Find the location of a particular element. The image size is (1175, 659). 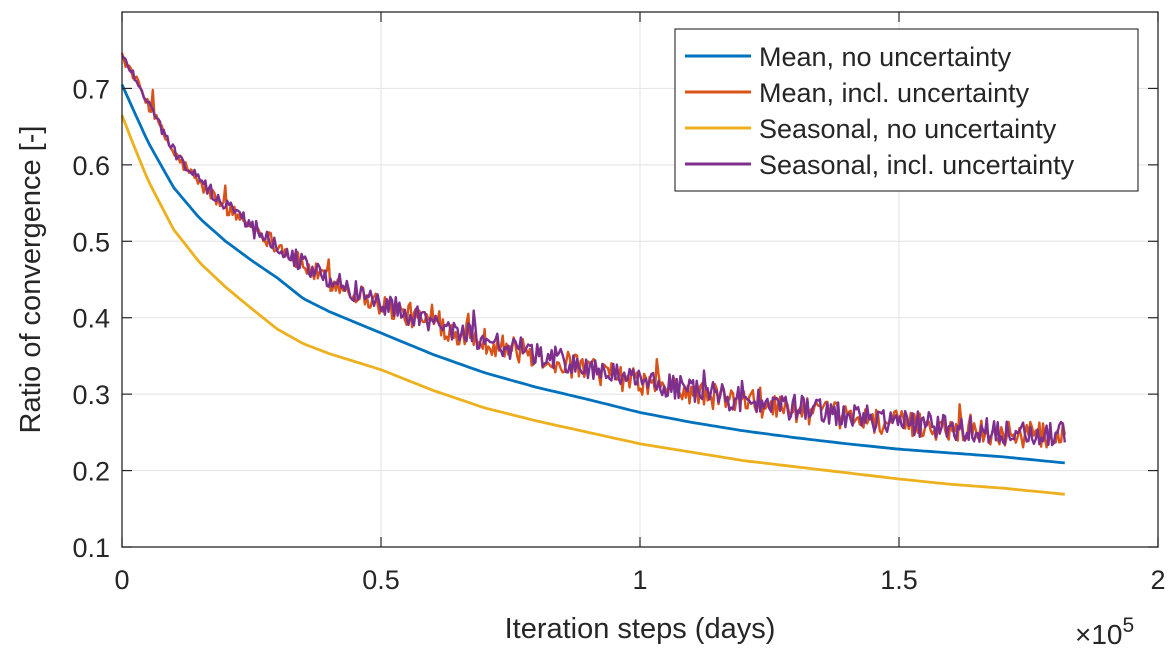

legend-box is located at coordinates (906, 110).